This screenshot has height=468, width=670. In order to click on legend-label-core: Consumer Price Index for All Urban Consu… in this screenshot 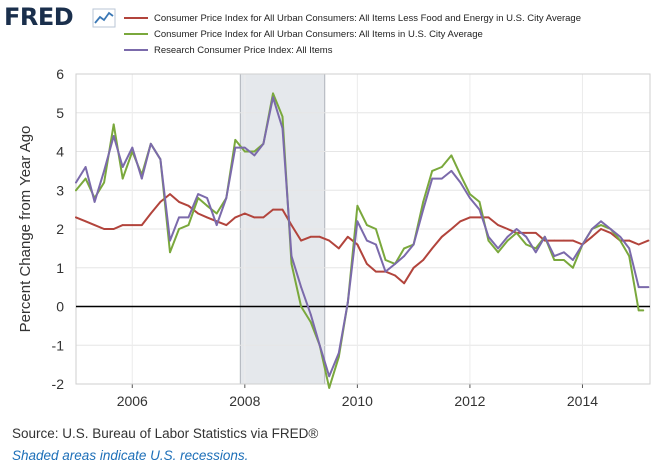, I will do `click(367, 18)`.